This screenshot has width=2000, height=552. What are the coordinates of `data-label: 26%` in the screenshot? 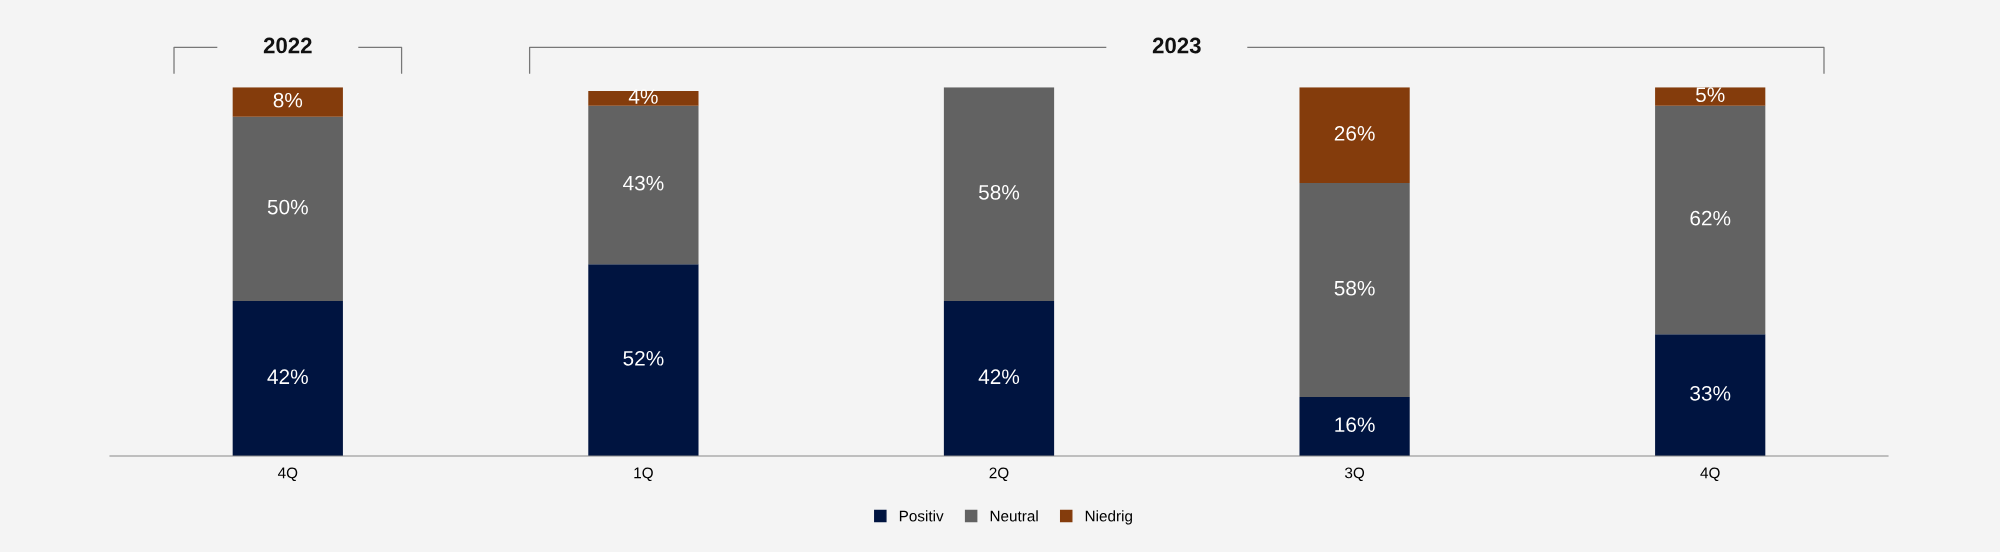 It's located at (1354, 133).